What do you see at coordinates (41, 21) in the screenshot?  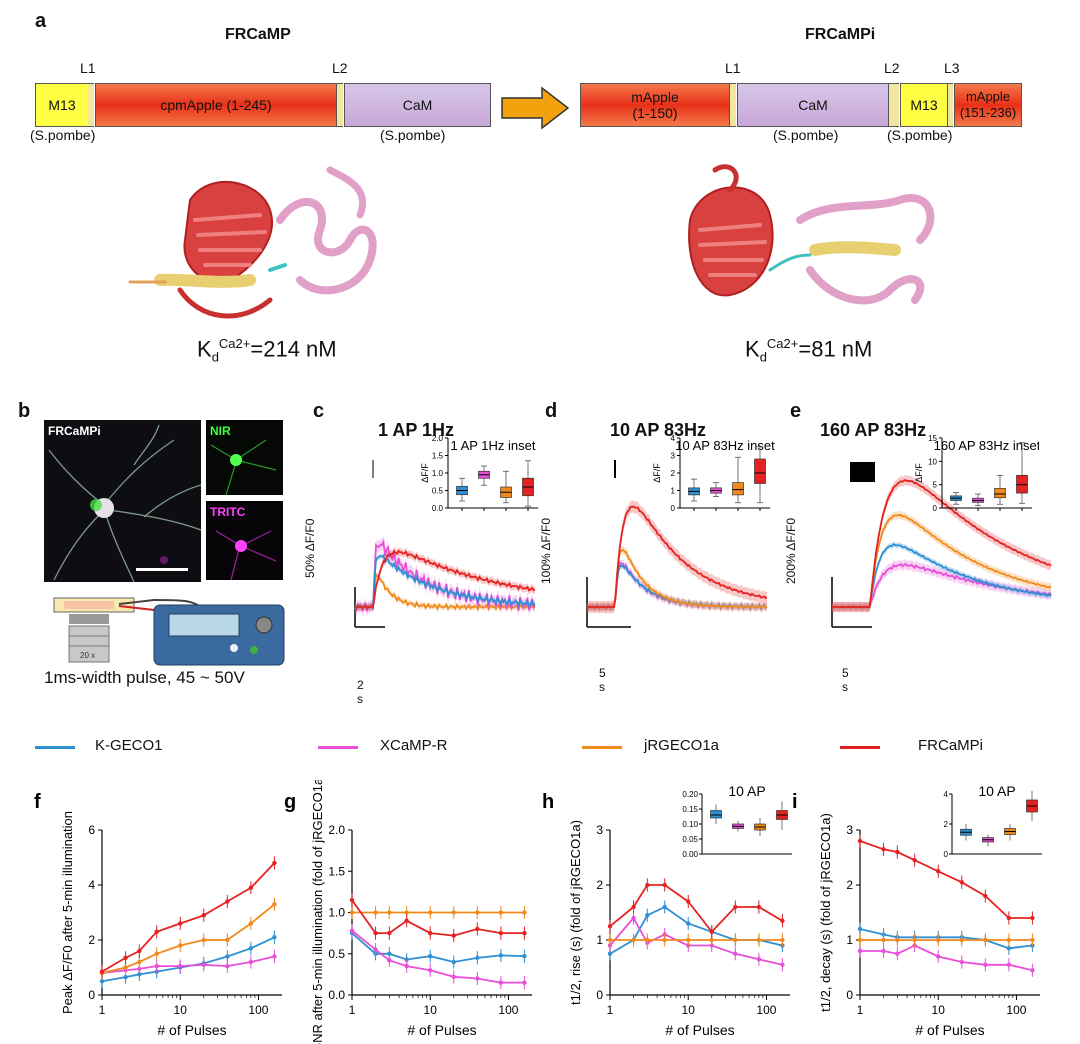 I see `panel-a-label: a` at bounding box center [41, 21].